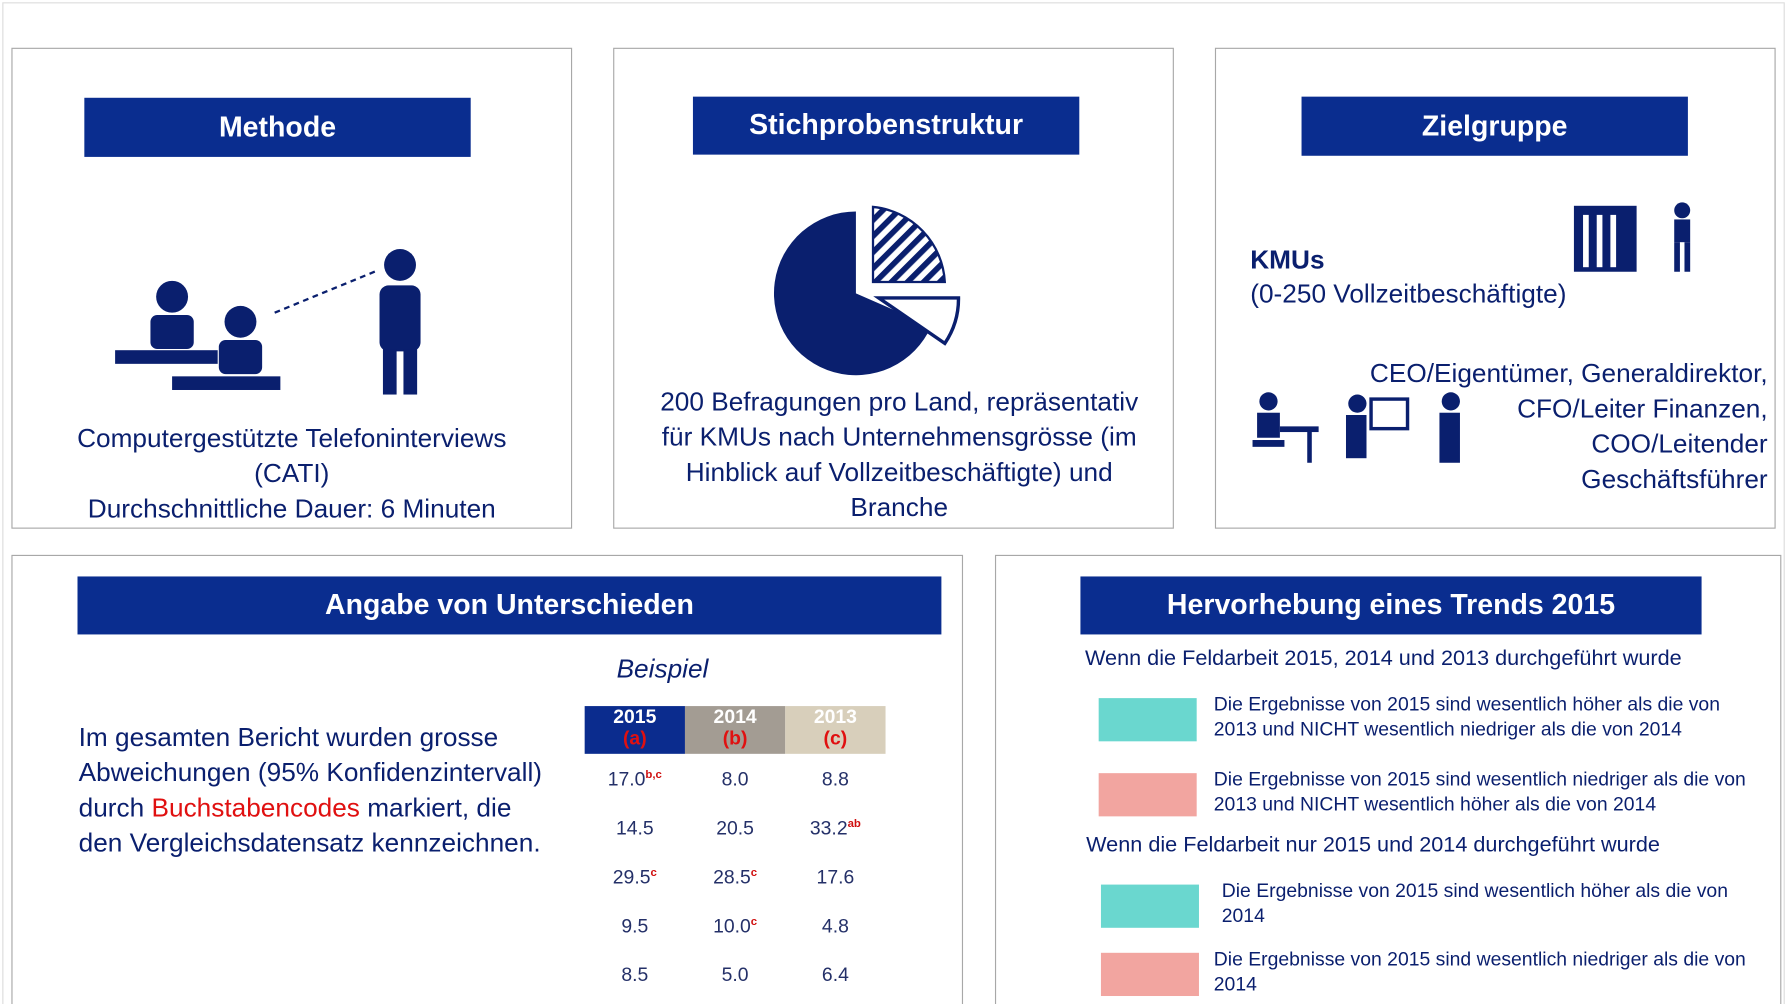 The height and width of the screenshot is (1004, 1787). Describe the element at coordinates (899, 507) in the screenshot. I see `text-line: Branche` at that location.